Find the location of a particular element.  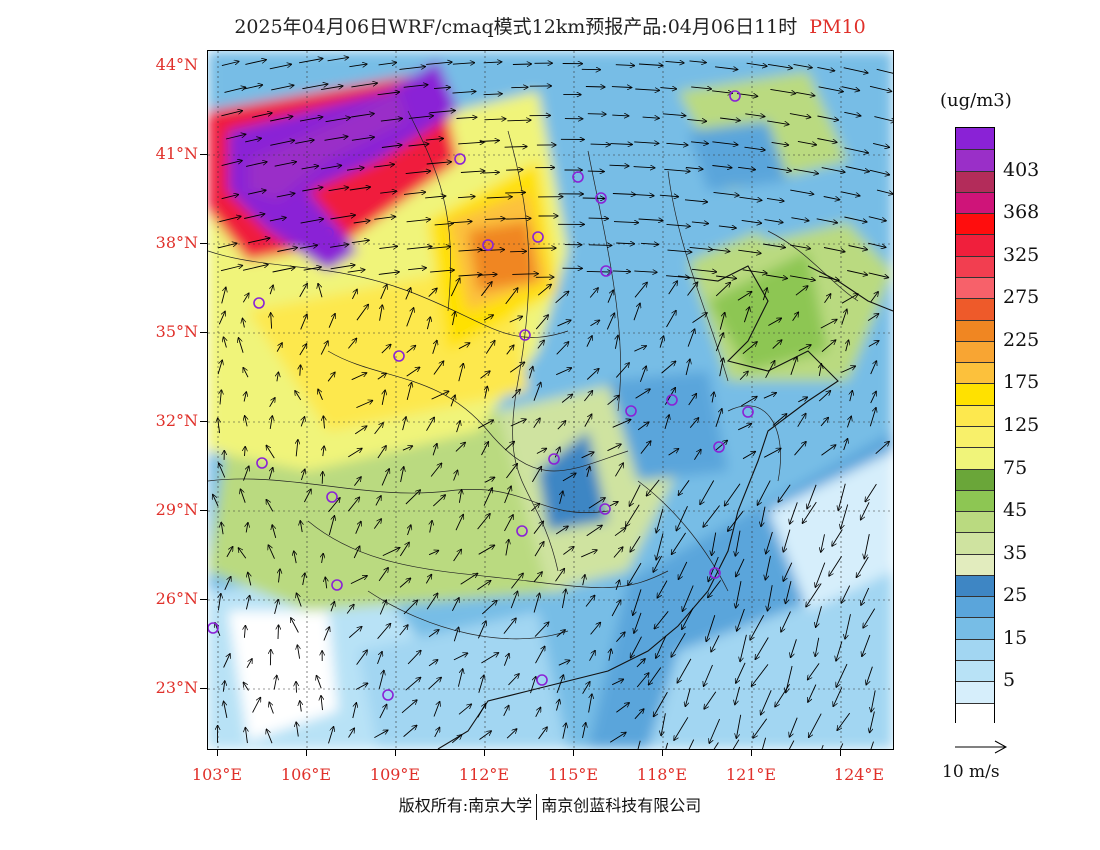

legend-tick-label: 175 is located at coordinates (1021, 382).